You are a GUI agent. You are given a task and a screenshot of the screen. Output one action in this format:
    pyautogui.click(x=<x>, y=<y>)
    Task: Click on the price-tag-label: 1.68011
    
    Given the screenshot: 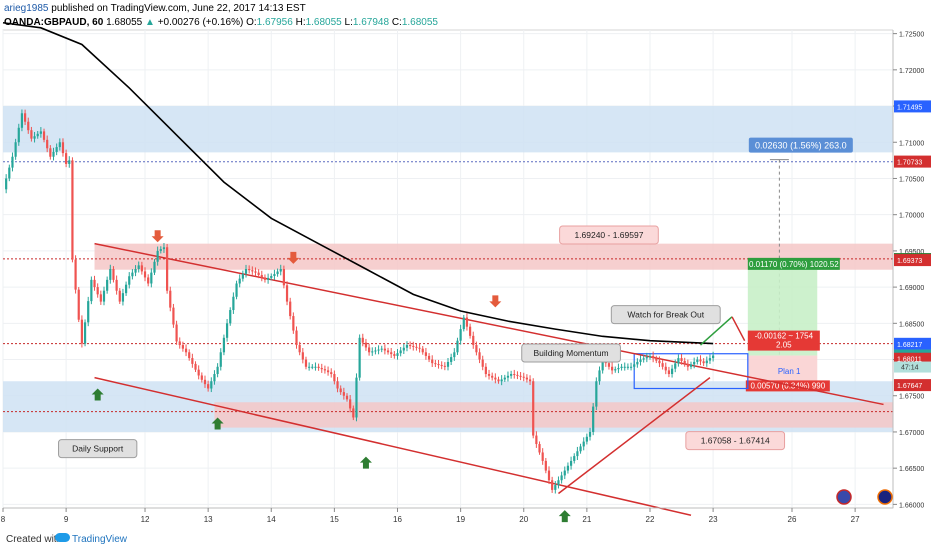 What is the action you would take?
    pyautogui.click(x=909, y=360)
    